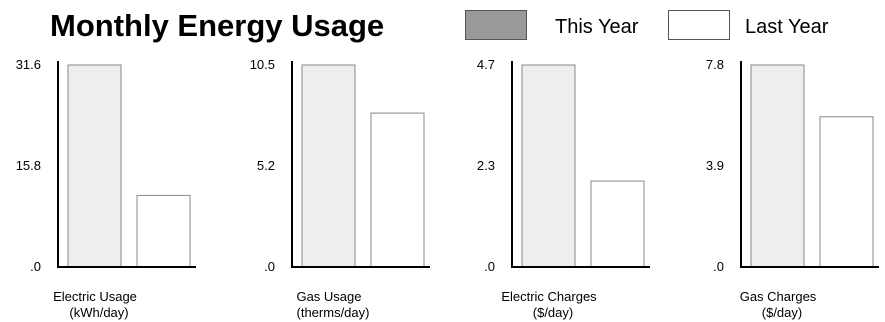 The height and width of the screenshot is (322, 885). What do you see at coordinates (777, 166) in the screenshot?
I see `gas-charges-bar-this-year` at bounding box center [777, 166].